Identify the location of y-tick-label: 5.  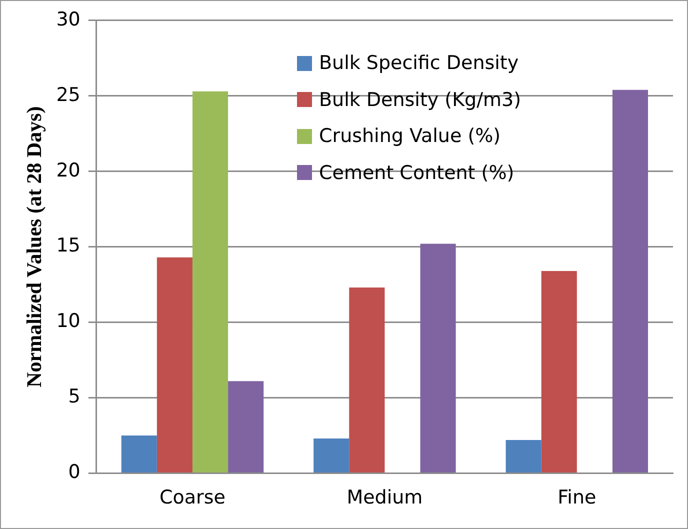
(74, 397).